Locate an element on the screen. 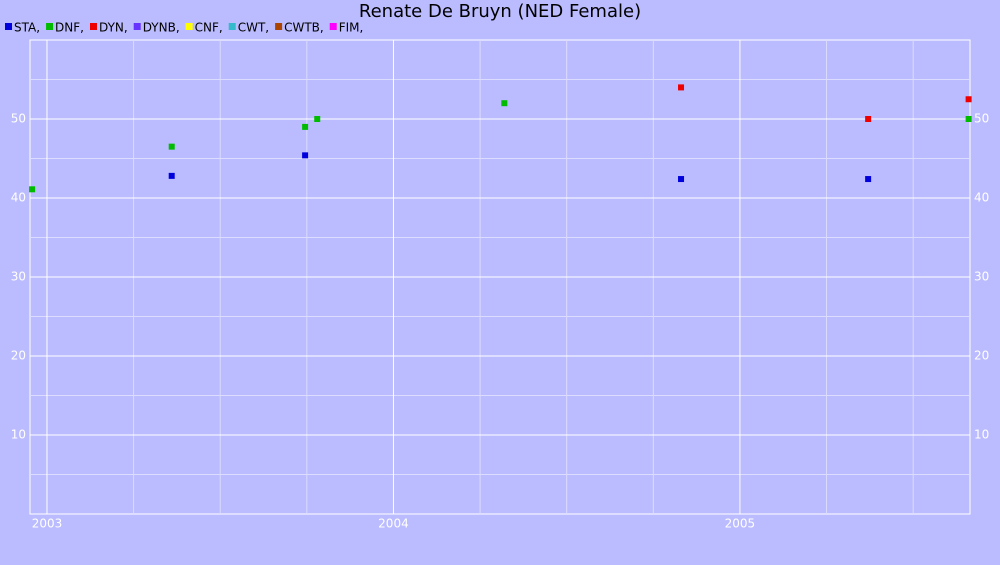  x-tick-label: 2005 is located at coordinates (740, 524).